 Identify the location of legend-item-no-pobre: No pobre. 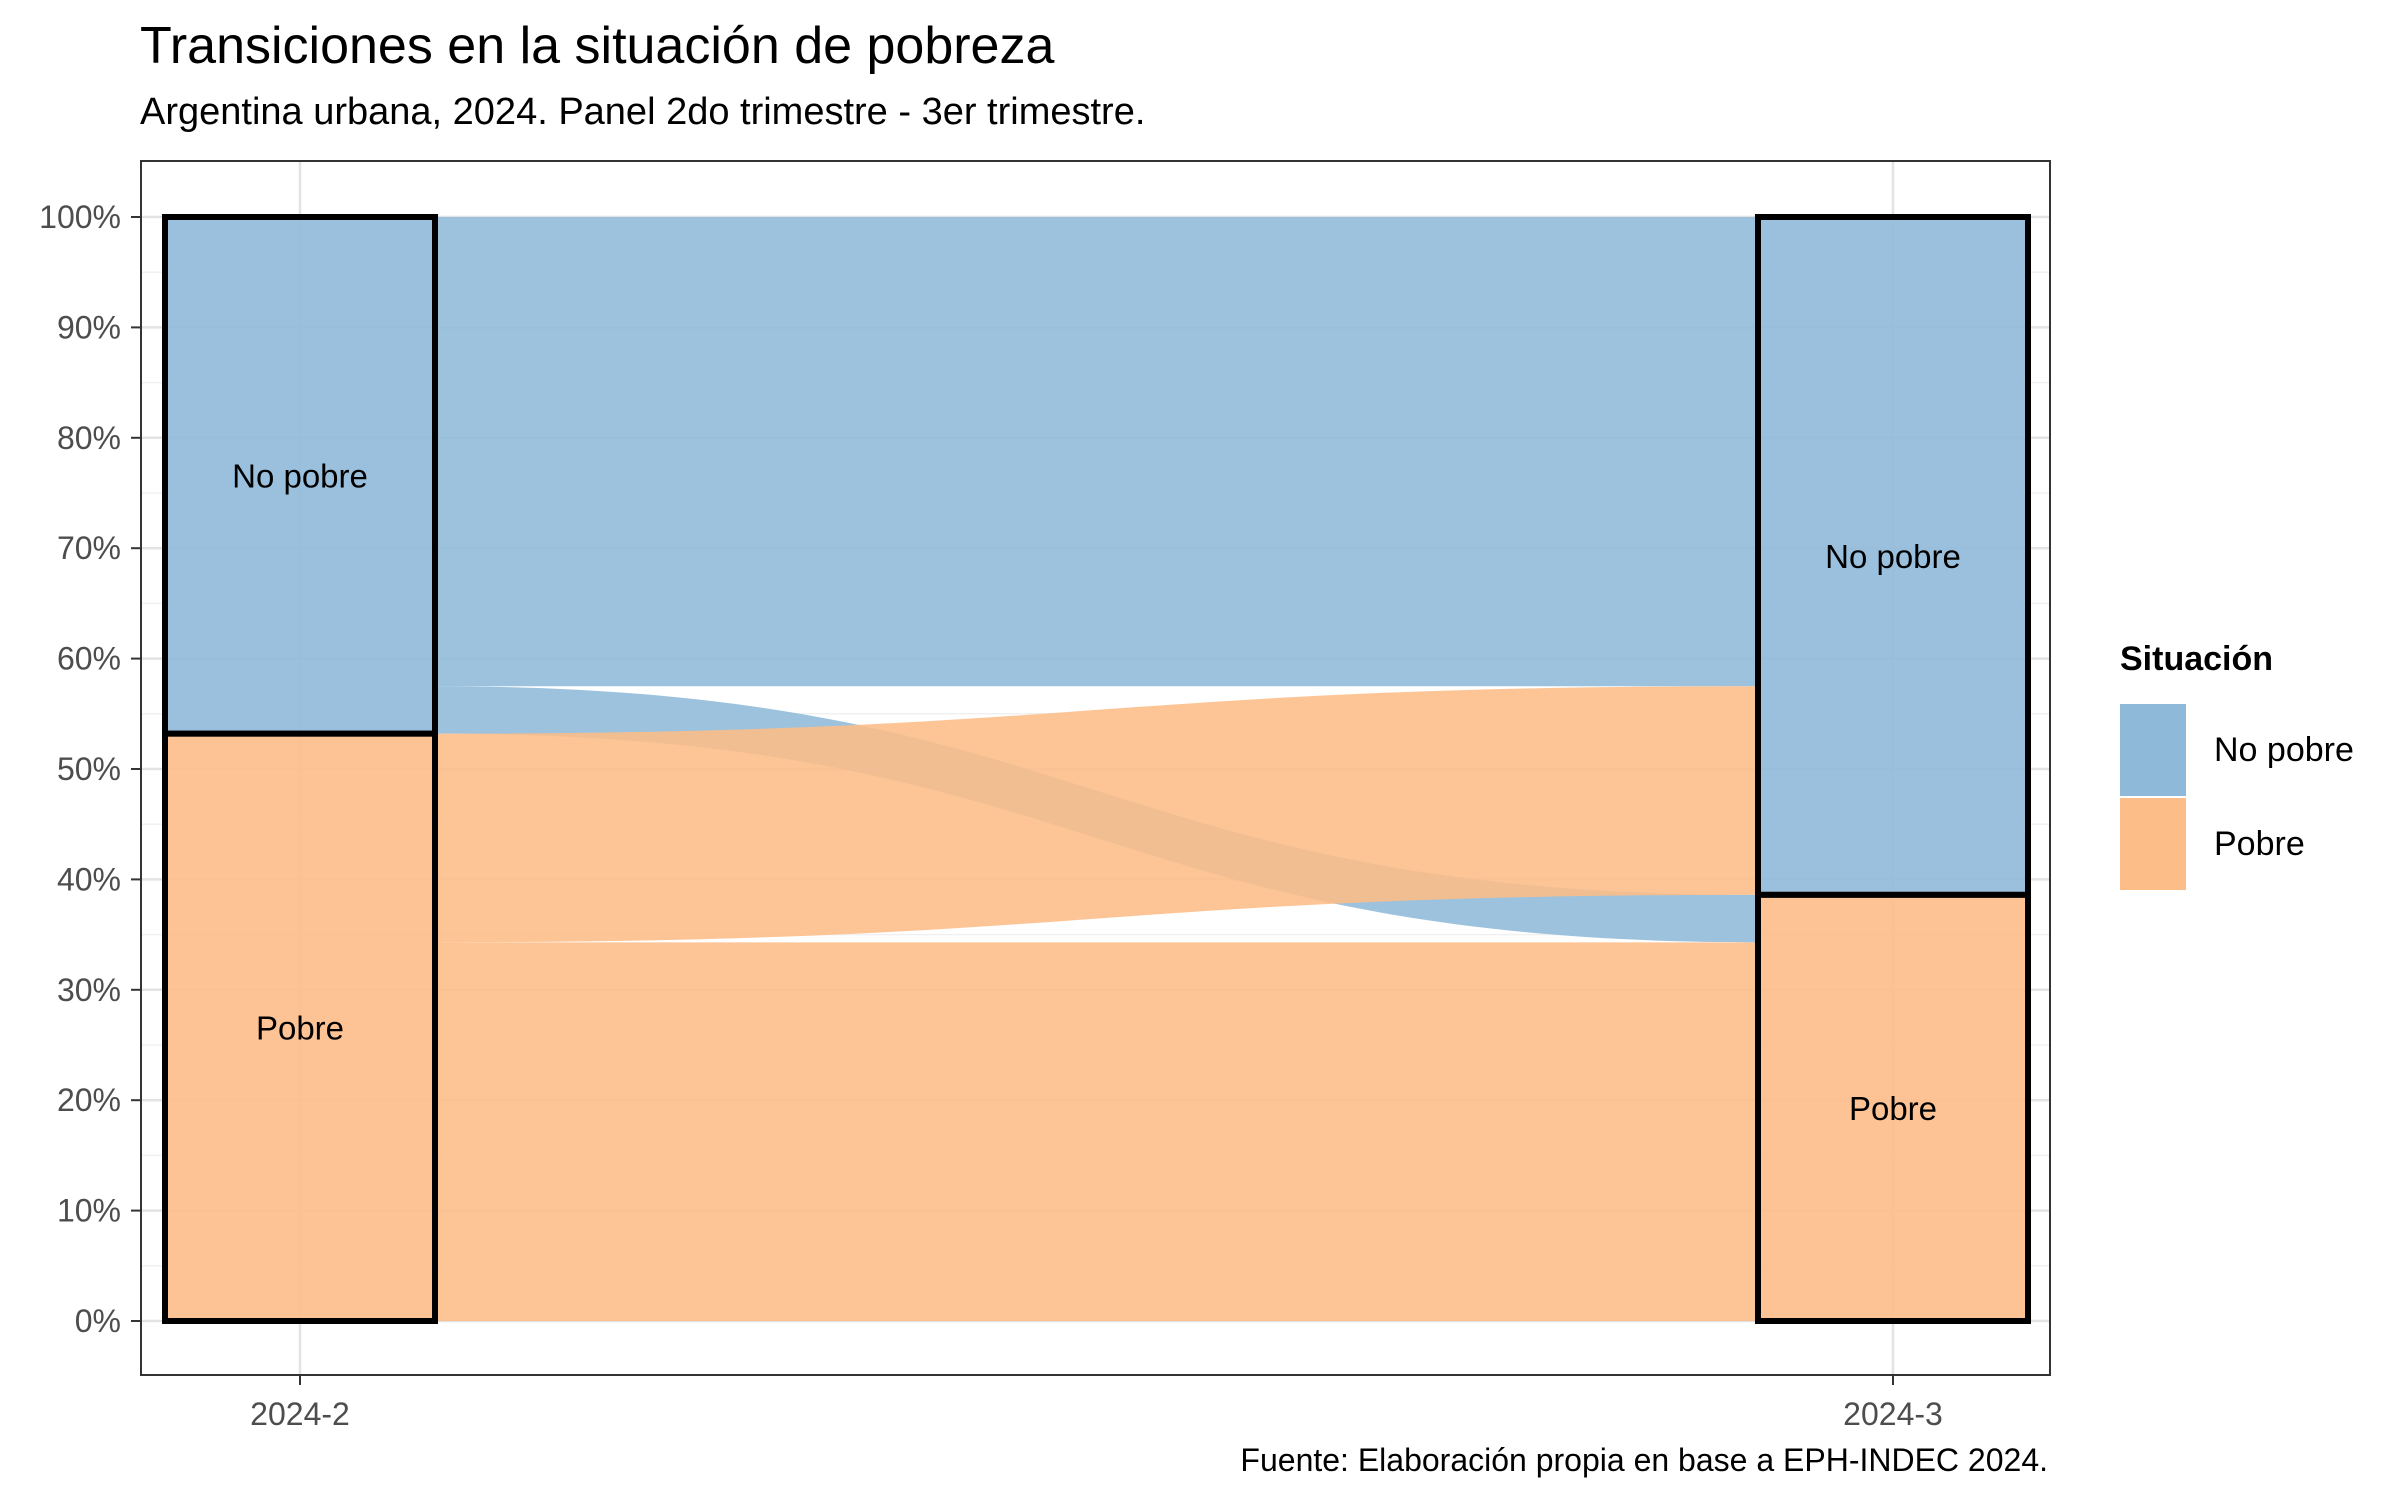
(2237, 750).